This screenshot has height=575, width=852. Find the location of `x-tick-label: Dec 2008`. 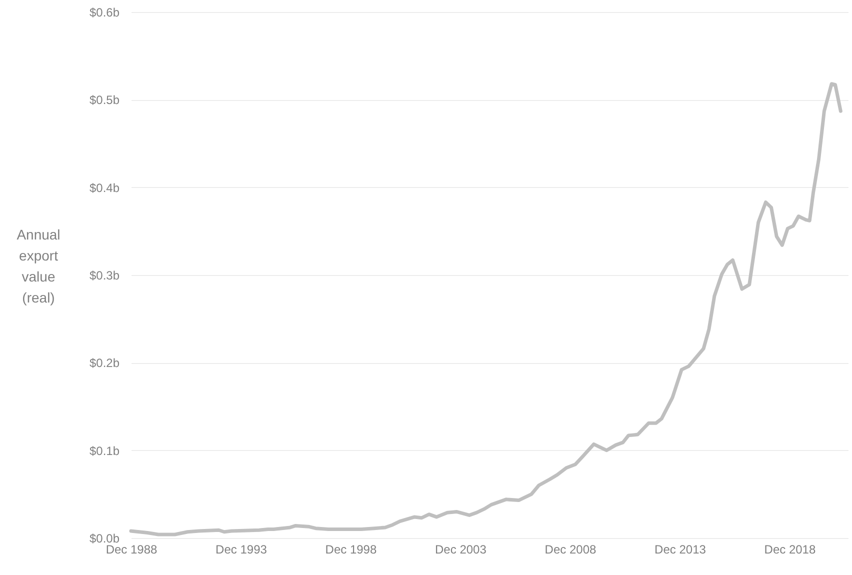

x-tick-label: Dec 2008 is located at coordinates (570, 549).